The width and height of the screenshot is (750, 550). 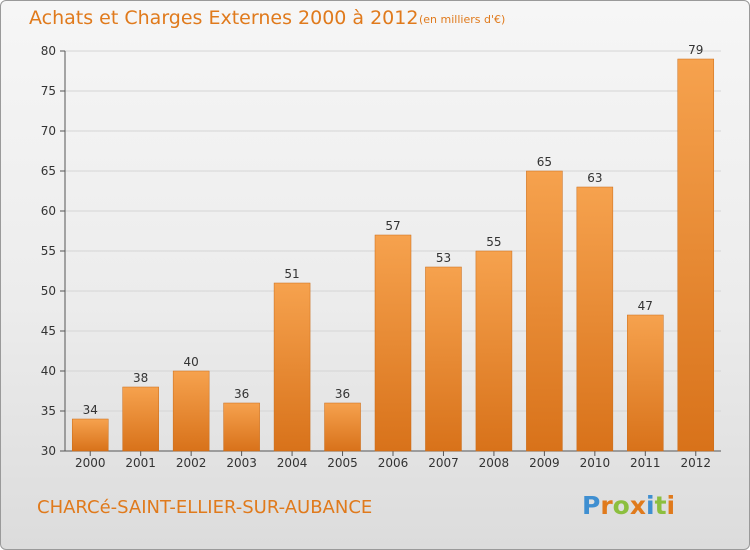 I want to click on x-tick-label: 2000, so click(x=90, y=463).